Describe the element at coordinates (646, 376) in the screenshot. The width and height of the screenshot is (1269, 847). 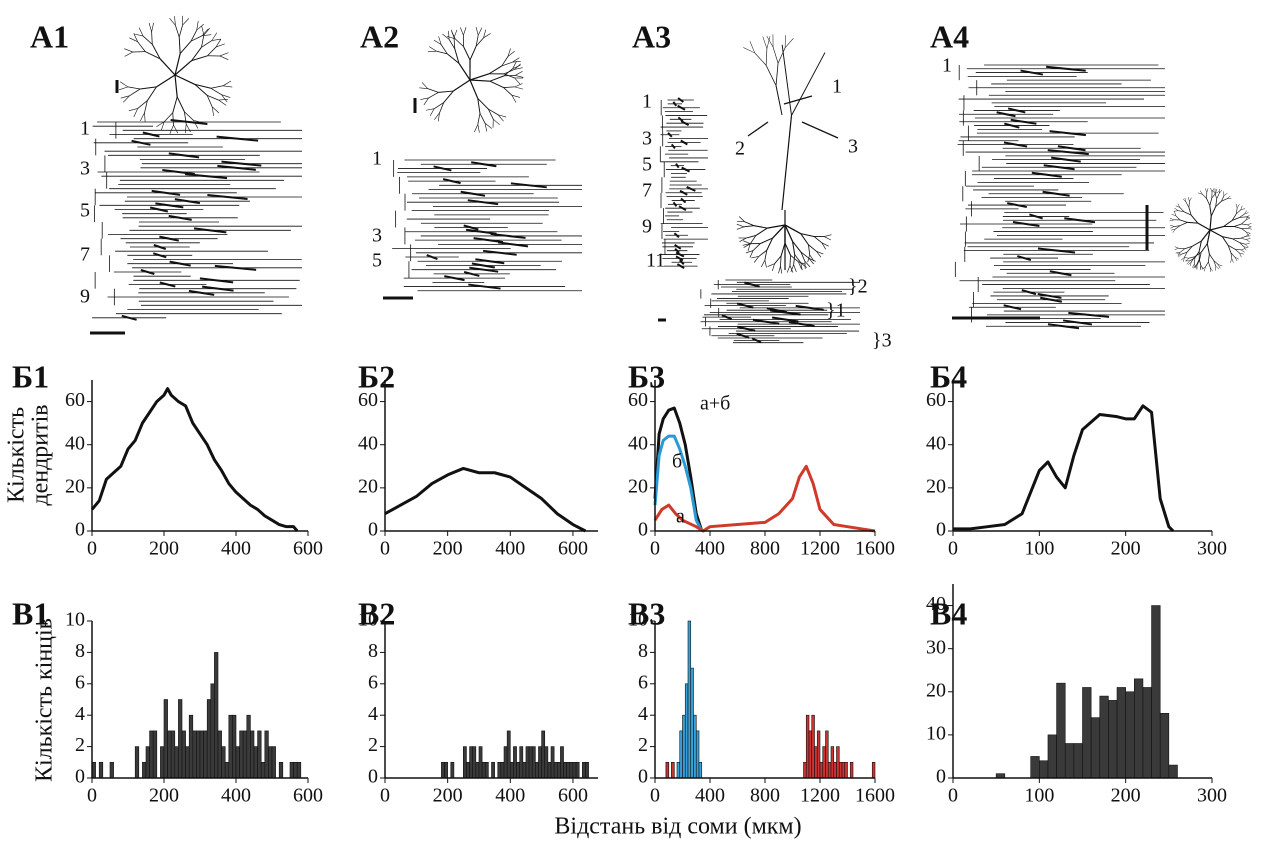
I see `panel-label: Б3` at that location.